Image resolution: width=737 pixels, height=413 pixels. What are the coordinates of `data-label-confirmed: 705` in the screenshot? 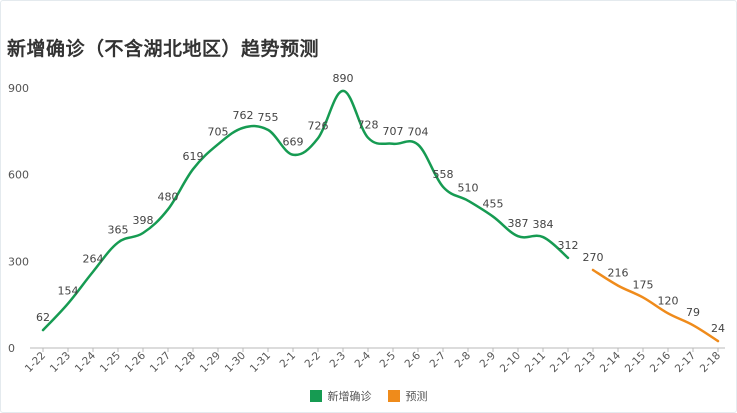 It's located at (218, 131).